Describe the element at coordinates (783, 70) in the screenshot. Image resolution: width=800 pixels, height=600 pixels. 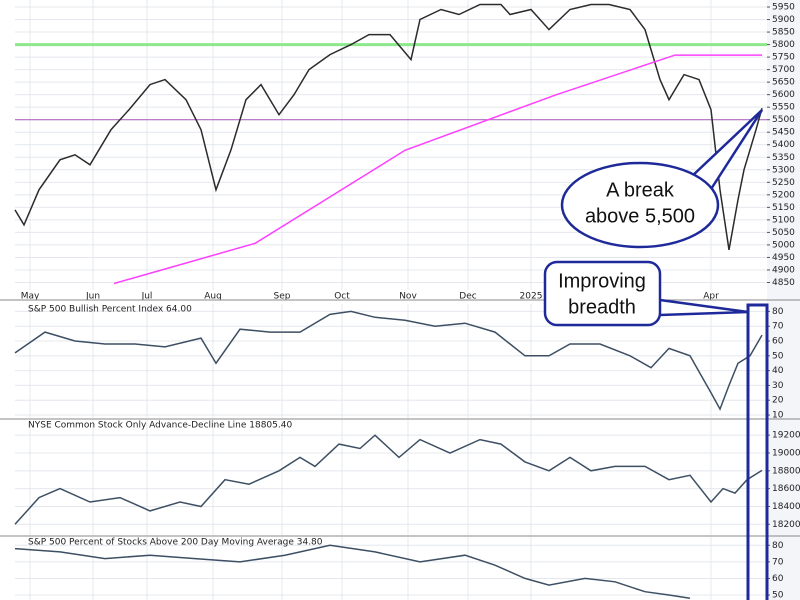
I see `y-tick-label: 5700` at that location.